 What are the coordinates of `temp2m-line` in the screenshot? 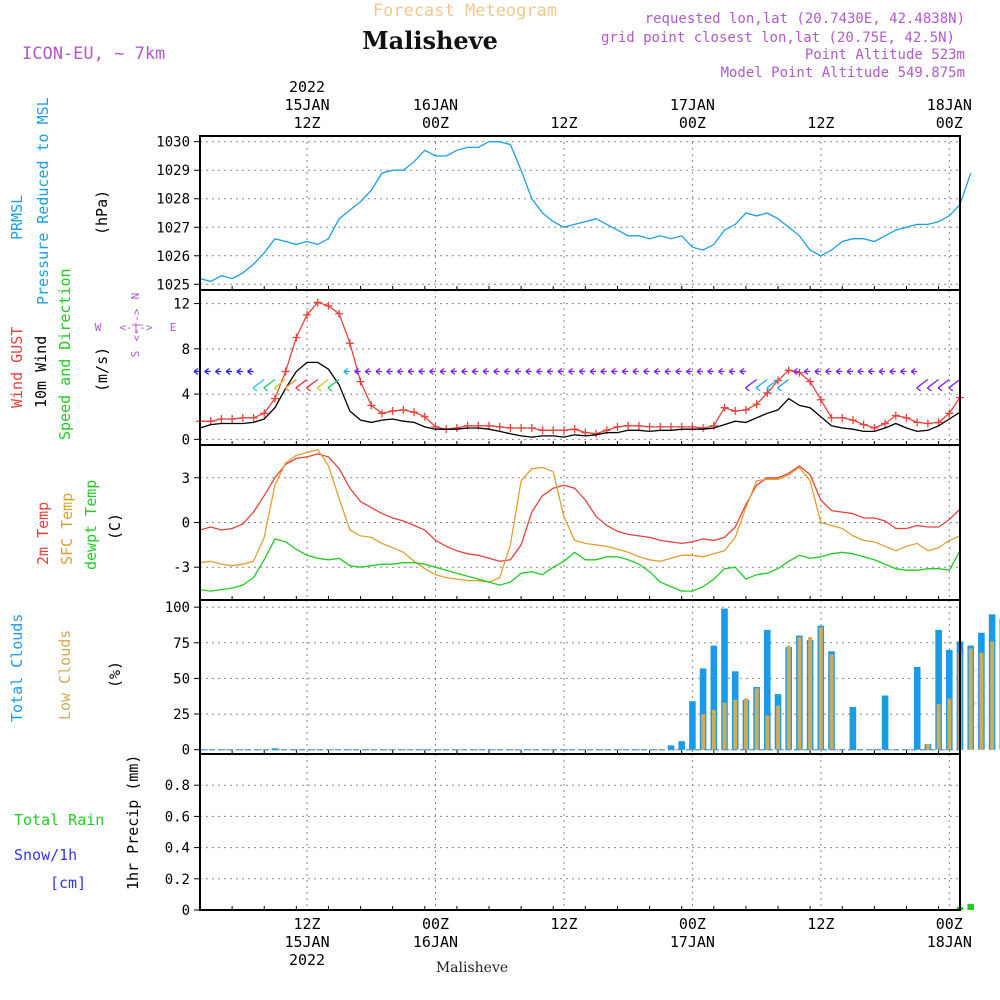 It's located at (580, 507).